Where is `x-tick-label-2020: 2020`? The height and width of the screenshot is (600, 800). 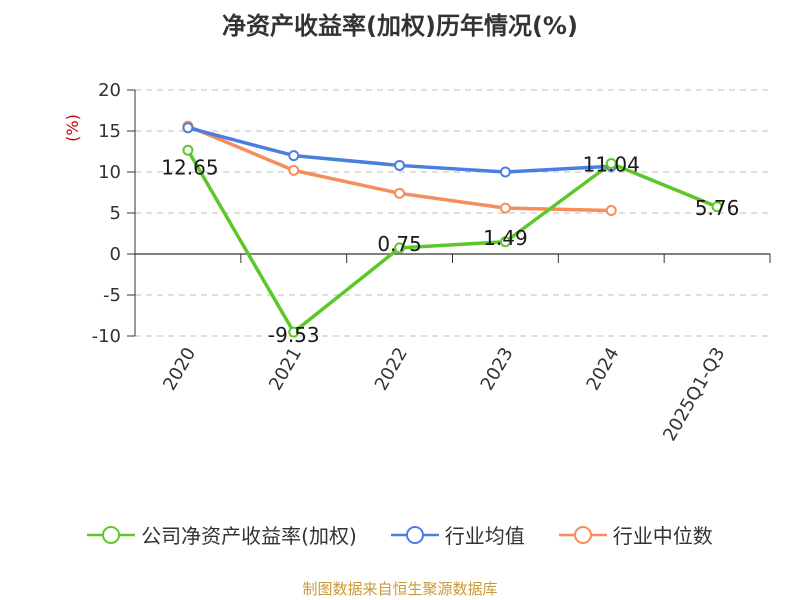 x-tick-label-2020: 2020 is located at coordinates (179, 369).